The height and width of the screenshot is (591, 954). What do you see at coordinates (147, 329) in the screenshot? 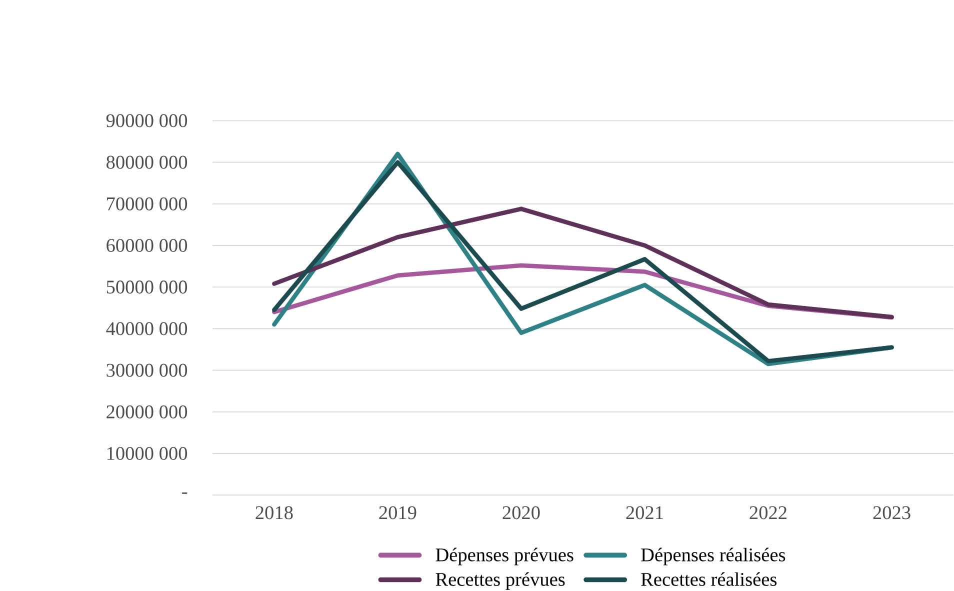
I see `y-tick-label: 40000 000` at bounding box center [147, 329].